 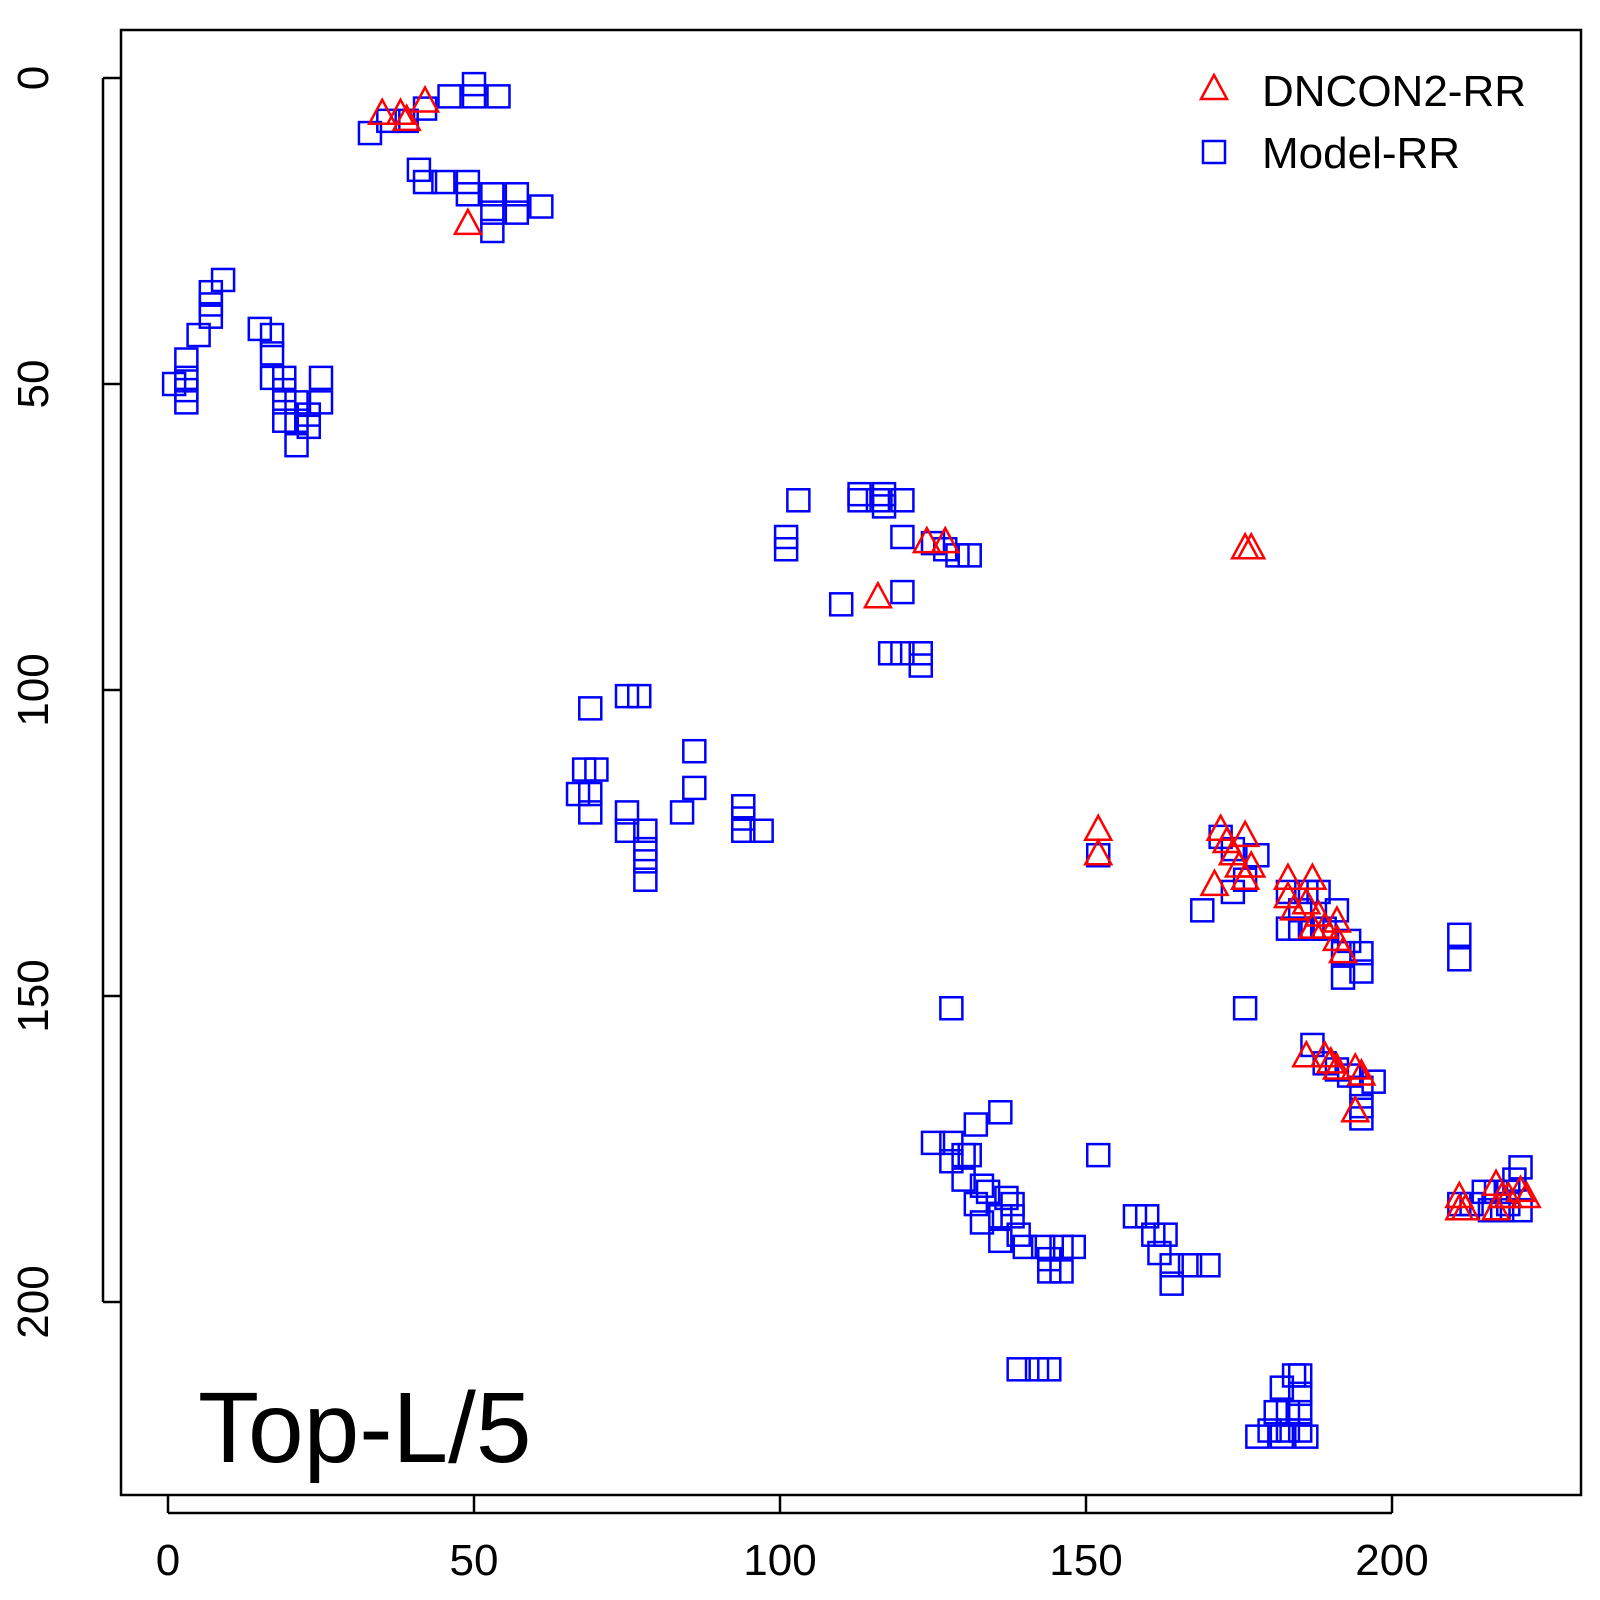 What do you see at coordinates (33, 689) in the screenshot?
I see `y-tick-label: 100` at bounding box center [33, 689].